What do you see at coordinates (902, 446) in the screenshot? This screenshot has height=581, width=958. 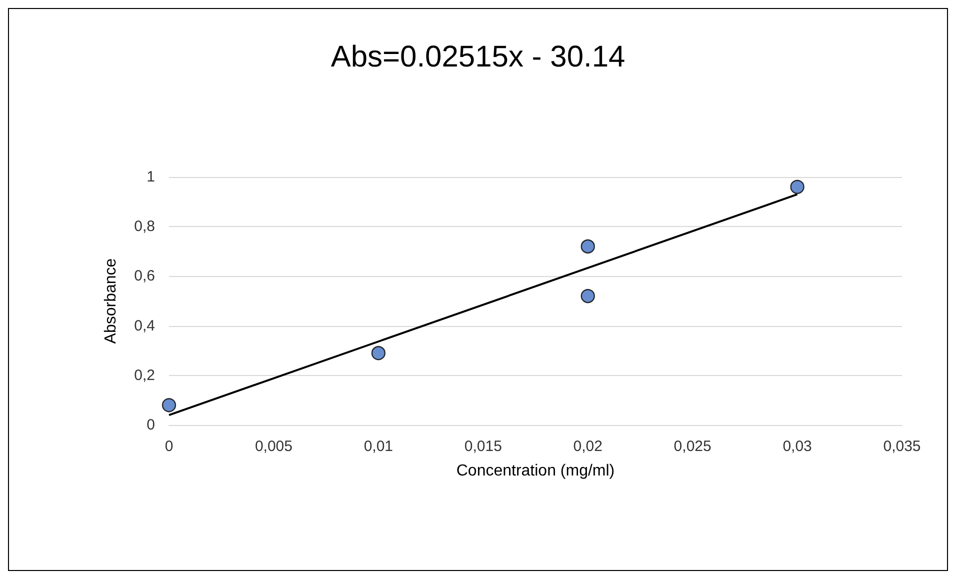 I see `x-tick-label: 0,035` at bounding box center [902, 446].